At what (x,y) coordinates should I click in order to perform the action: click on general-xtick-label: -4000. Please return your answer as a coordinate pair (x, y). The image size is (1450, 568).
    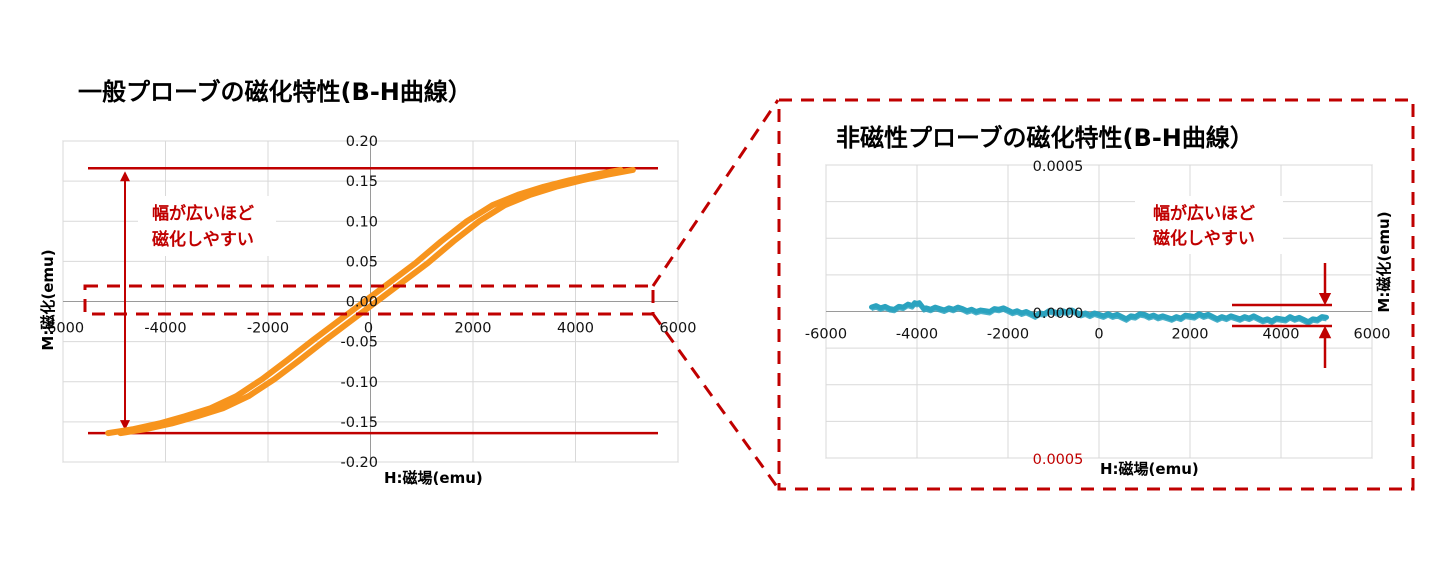
    Looking at the image, I should click on (165, 329).